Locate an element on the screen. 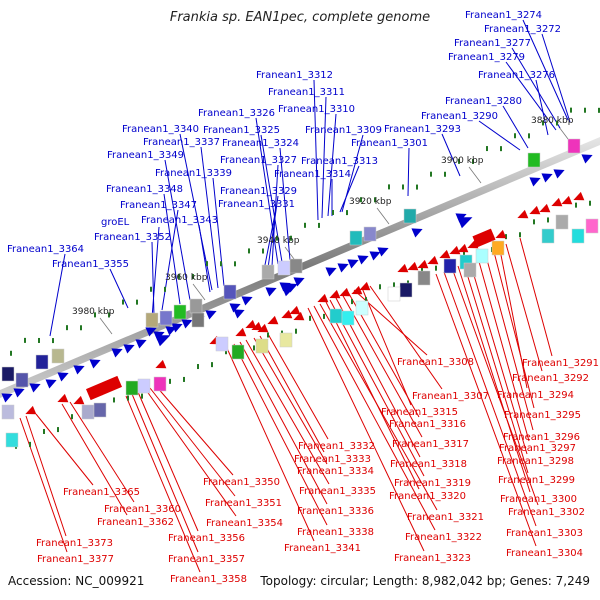  forward-gene-label: Franean1_3348 is located at coordinates (144, 189).